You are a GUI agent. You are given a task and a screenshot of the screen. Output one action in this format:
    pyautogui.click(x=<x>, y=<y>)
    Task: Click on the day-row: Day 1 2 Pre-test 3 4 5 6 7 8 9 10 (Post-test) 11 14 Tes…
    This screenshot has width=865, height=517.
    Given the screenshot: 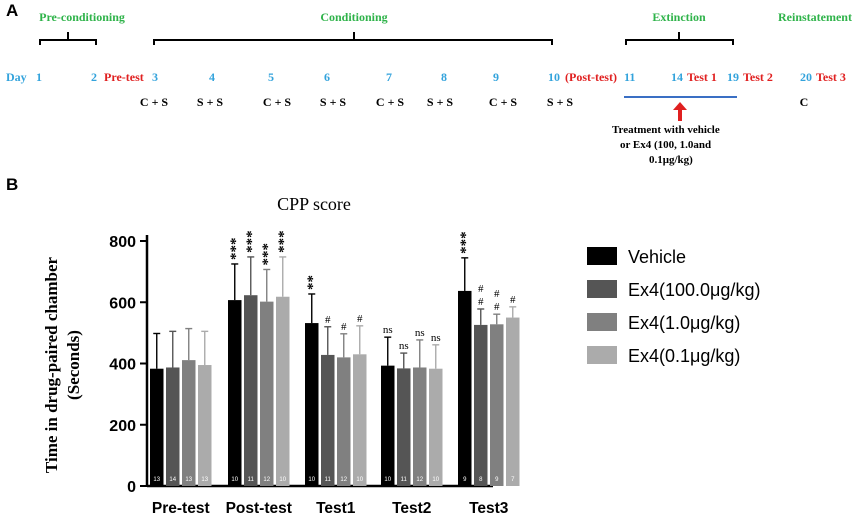 What is the action you would take?
    pyautogui.click(x=426, y=77)
    